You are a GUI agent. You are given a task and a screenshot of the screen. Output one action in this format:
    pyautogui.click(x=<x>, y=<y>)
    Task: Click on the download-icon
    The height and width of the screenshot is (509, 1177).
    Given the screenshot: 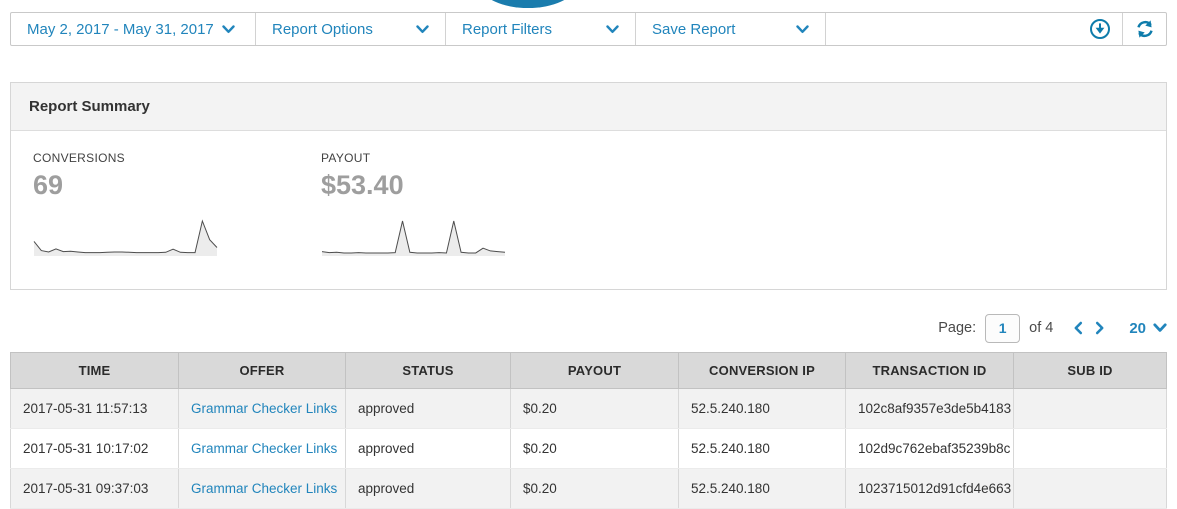 What is the action you would take?
    pyautogui.click(x=1100, y=29)
    